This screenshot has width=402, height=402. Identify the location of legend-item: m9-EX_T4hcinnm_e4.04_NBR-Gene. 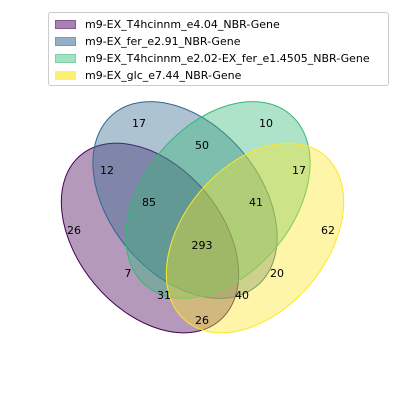
(167, 24).